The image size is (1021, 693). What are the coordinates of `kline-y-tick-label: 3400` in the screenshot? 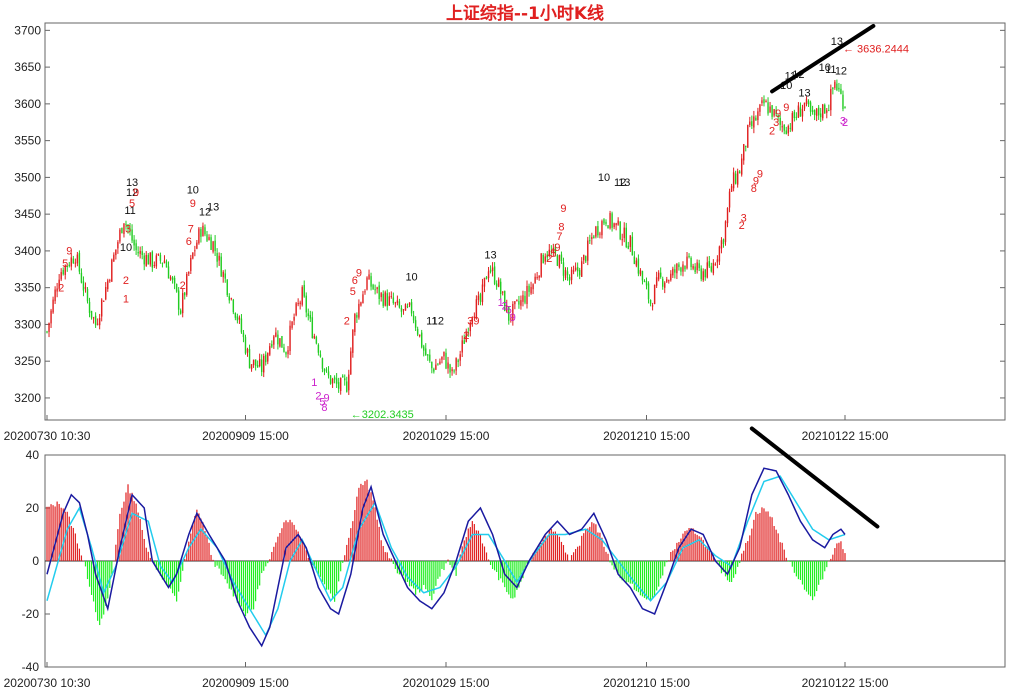 It's located at (27, 251).